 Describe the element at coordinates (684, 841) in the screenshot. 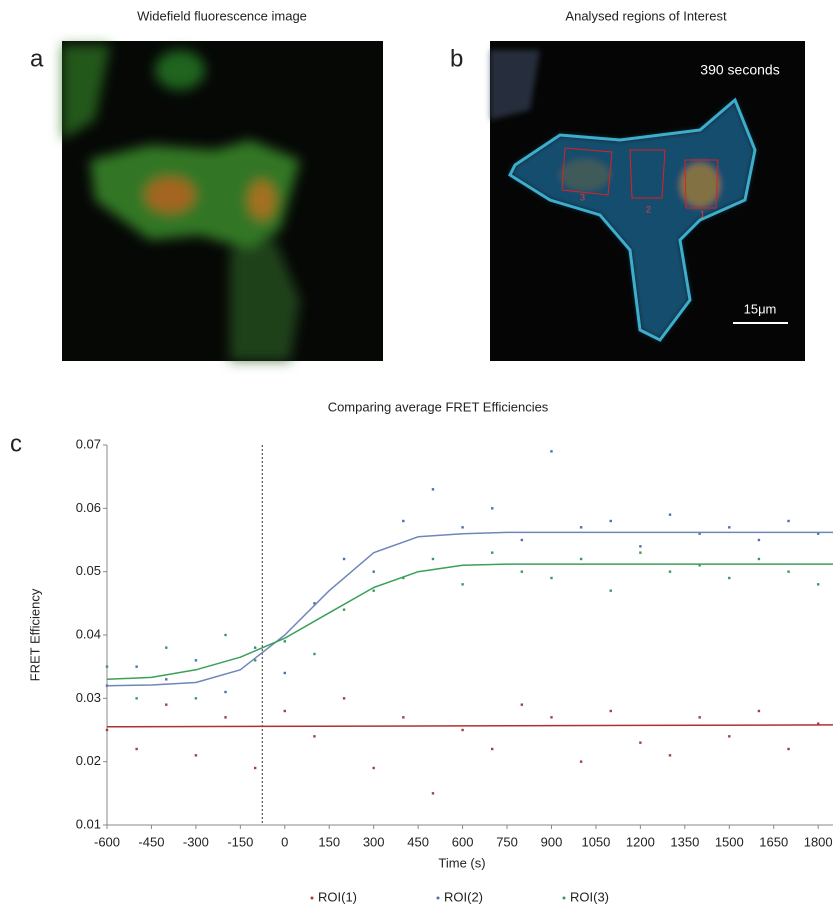

I see `x-tick-label: 1350` at that location.